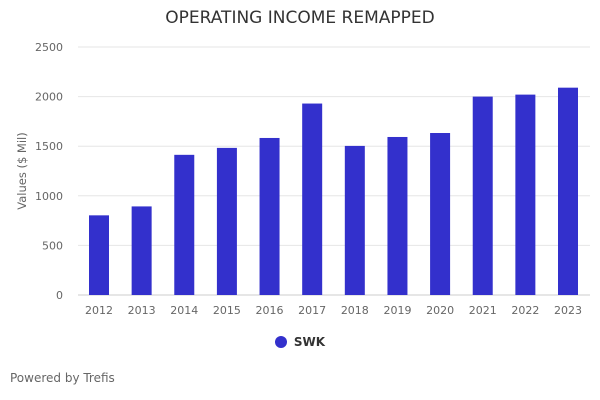 Image resolution: width=600 pixels, height=400 pixels. I want to click on chart-title: OPERATING INCOME REMAPPED, so click(300, 18).